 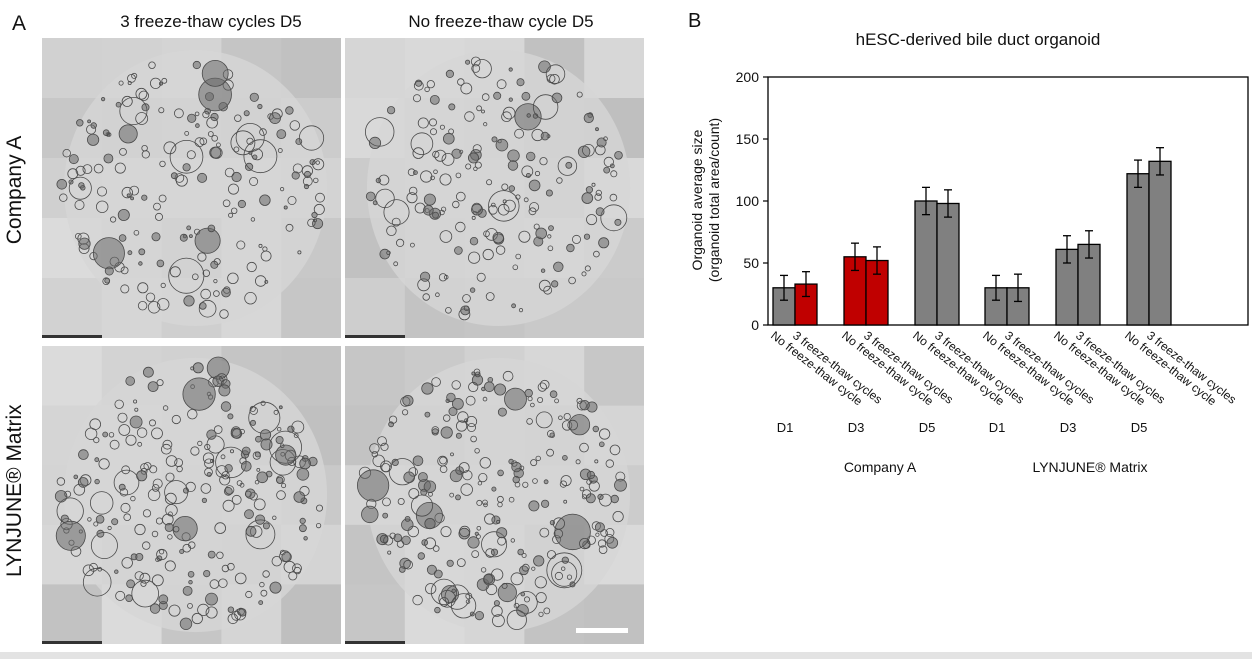 What do you see at coordinates (755, 325) in the screenshot?
I see `y-tick-label: 0` at bounding box center [755, 325].